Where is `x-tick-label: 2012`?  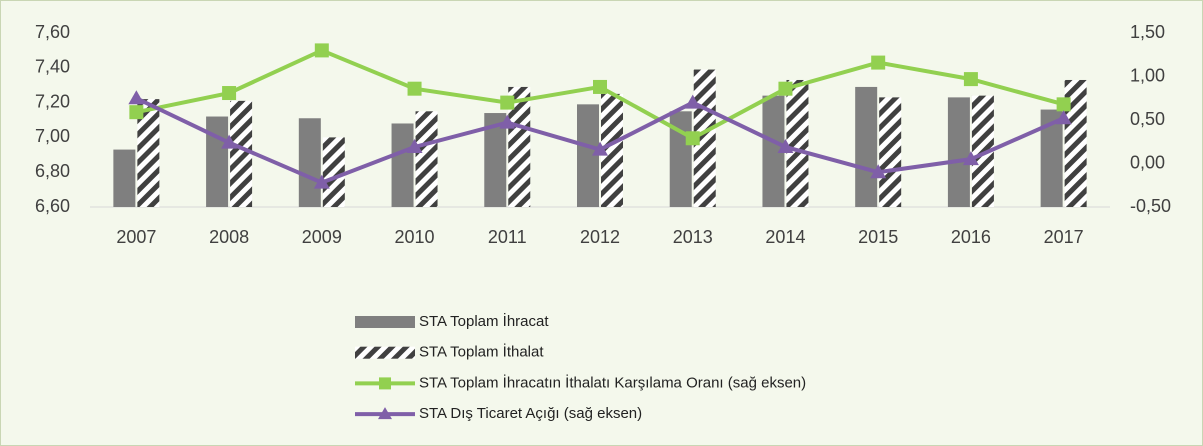 x-tick-label: 2012 is located at coordinates (600, 237).